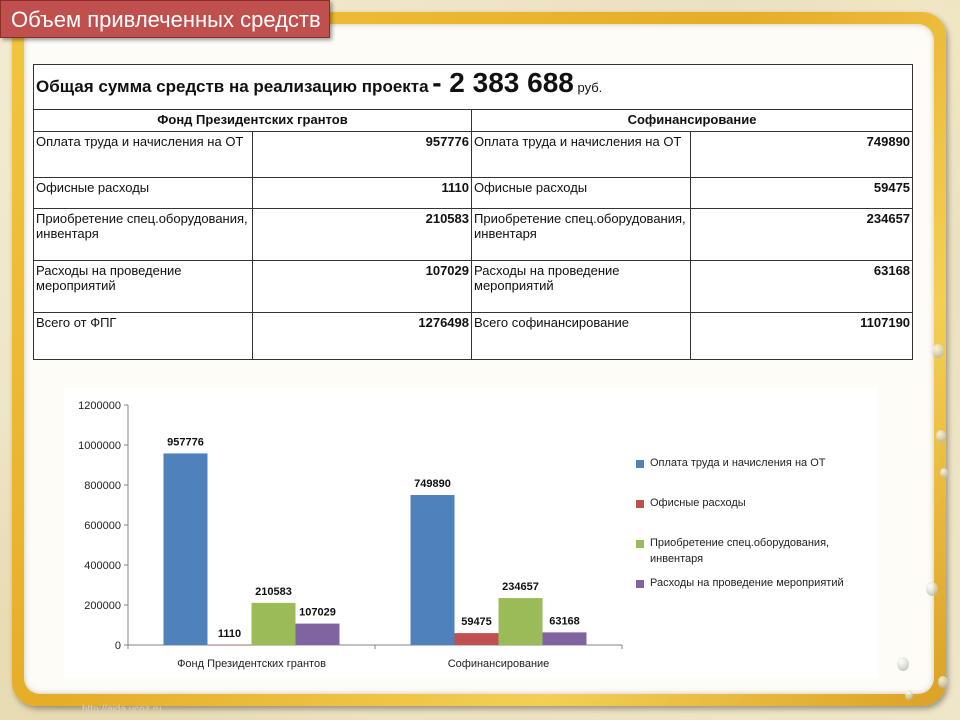 This screenshot has width=960, height=720. I want to click on watermark-url: http://aida.ucoz.ru, so click(122, 709).